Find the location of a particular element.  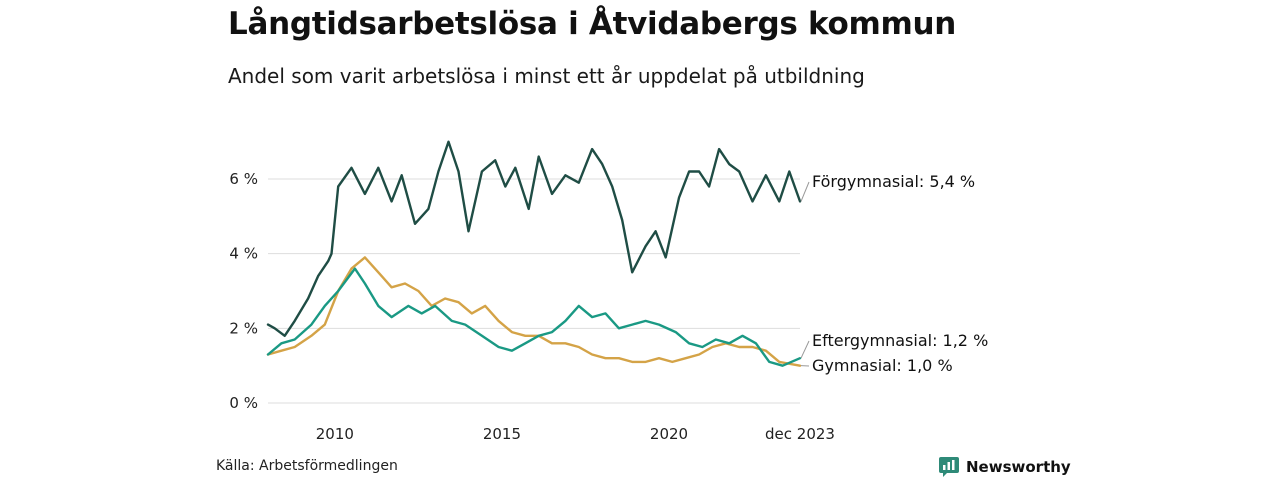

series-label-eftergymnasial: Eftergymnasial: 1,2 % is located at coordinates (900, 340).